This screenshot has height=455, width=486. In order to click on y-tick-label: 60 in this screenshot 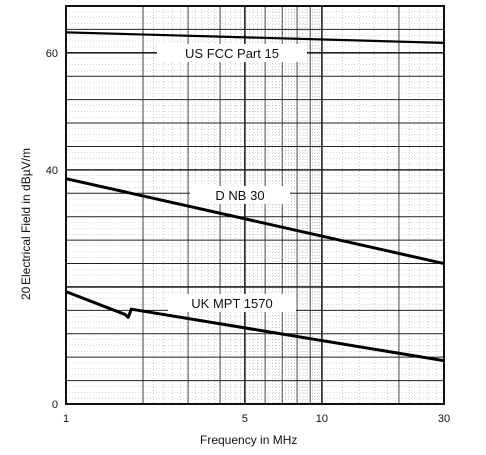, I will do `click(52, 54)`.